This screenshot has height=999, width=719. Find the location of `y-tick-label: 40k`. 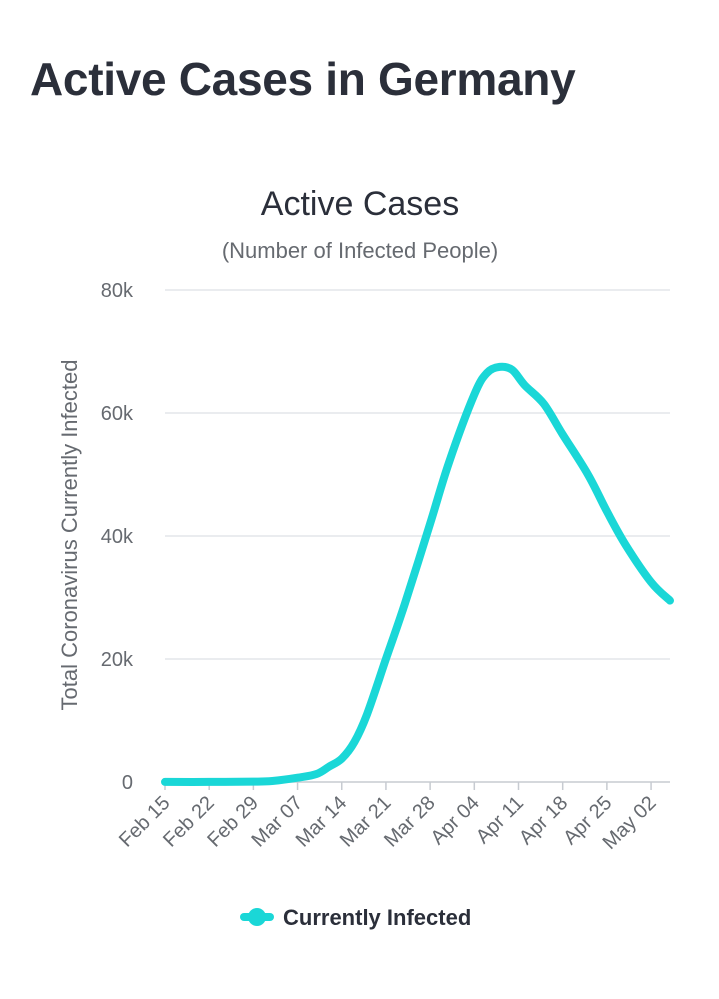

y-tick-label: 40k is located at coordinates (117, 537).